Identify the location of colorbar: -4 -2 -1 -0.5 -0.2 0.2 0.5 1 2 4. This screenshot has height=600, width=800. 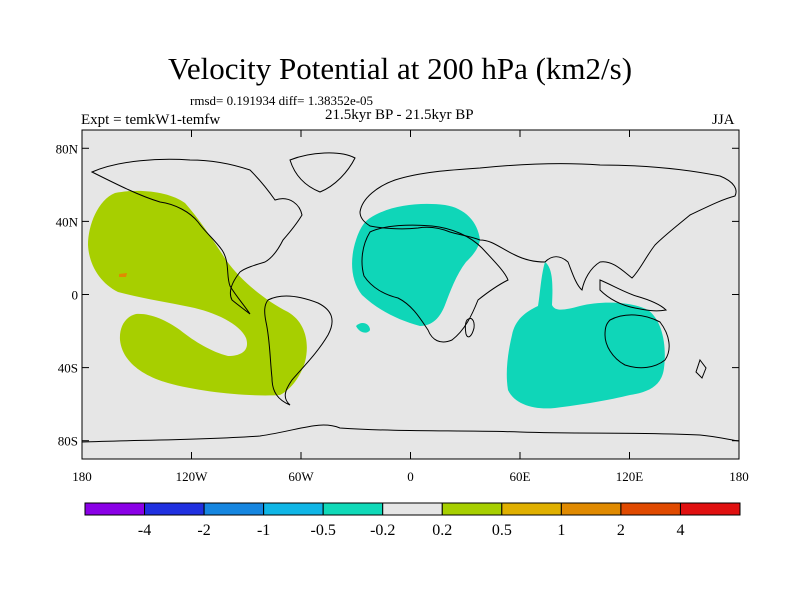
(412, 520).